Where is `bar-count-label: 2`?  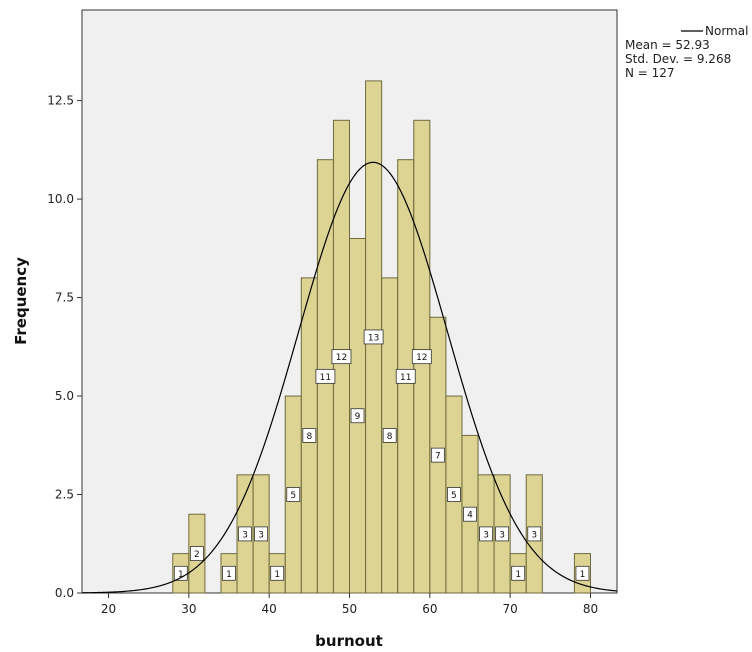
bar-count-label: 2 is located at coordinates (197, 555).